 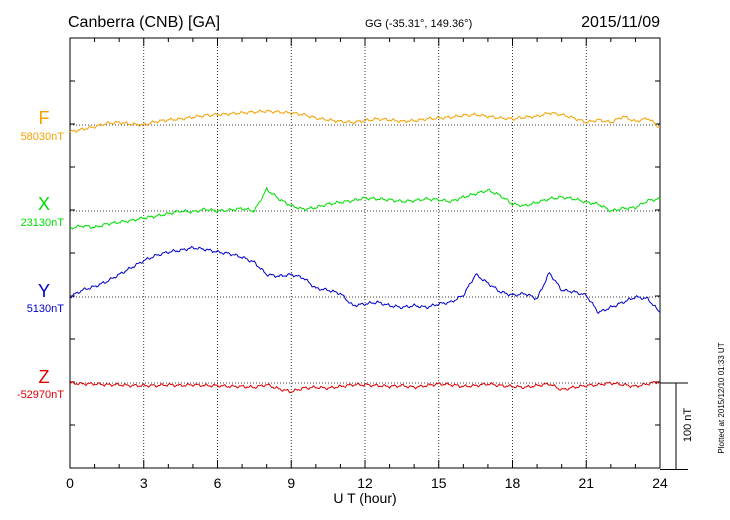 What do you see at coordinates (721, 397) in the screenshot?
I see `plotted-note: Plotted at 2015/12/10 01:33 UT` at bounding box center [721, 397].